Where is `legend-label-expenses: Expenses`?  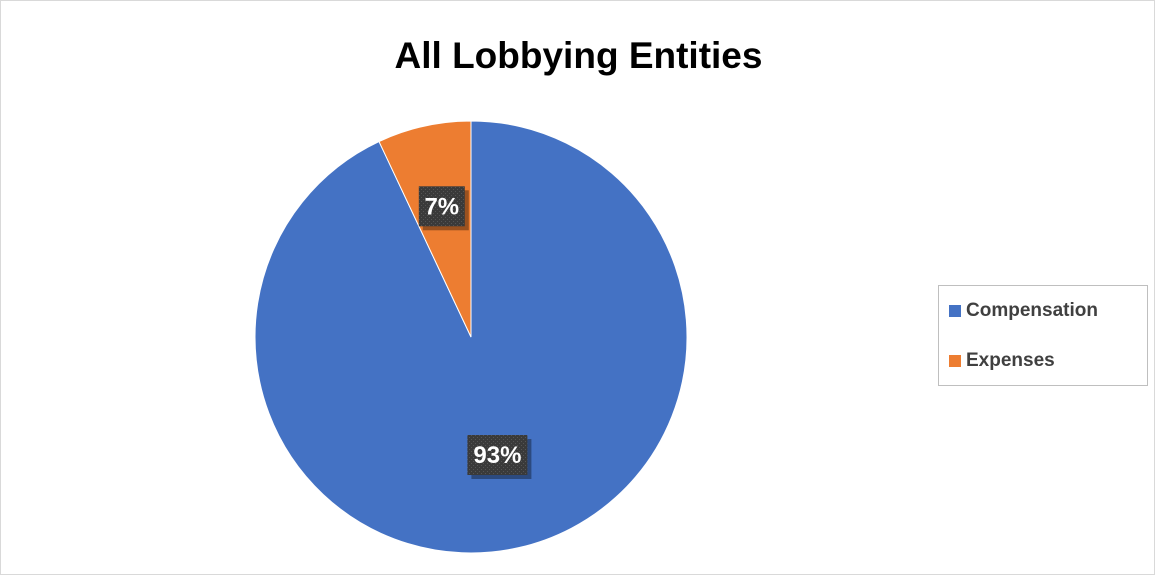
legend-label-expenses: Expenses is located at coordinates (1010, 360).